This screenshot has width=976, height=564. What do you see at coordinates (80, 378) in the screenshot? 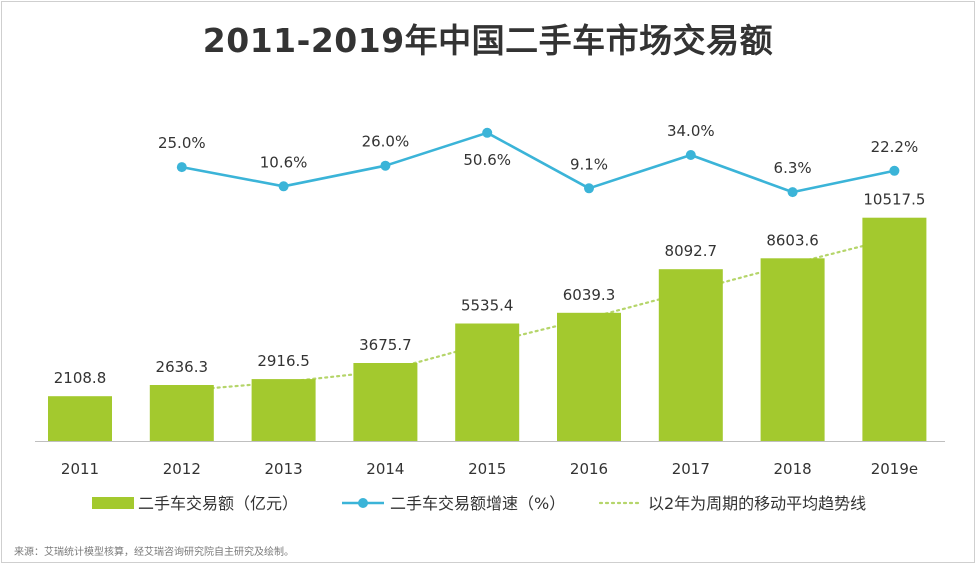
I see `bar-value-label-2011: 2108.8` at bounding box center [80, 378].